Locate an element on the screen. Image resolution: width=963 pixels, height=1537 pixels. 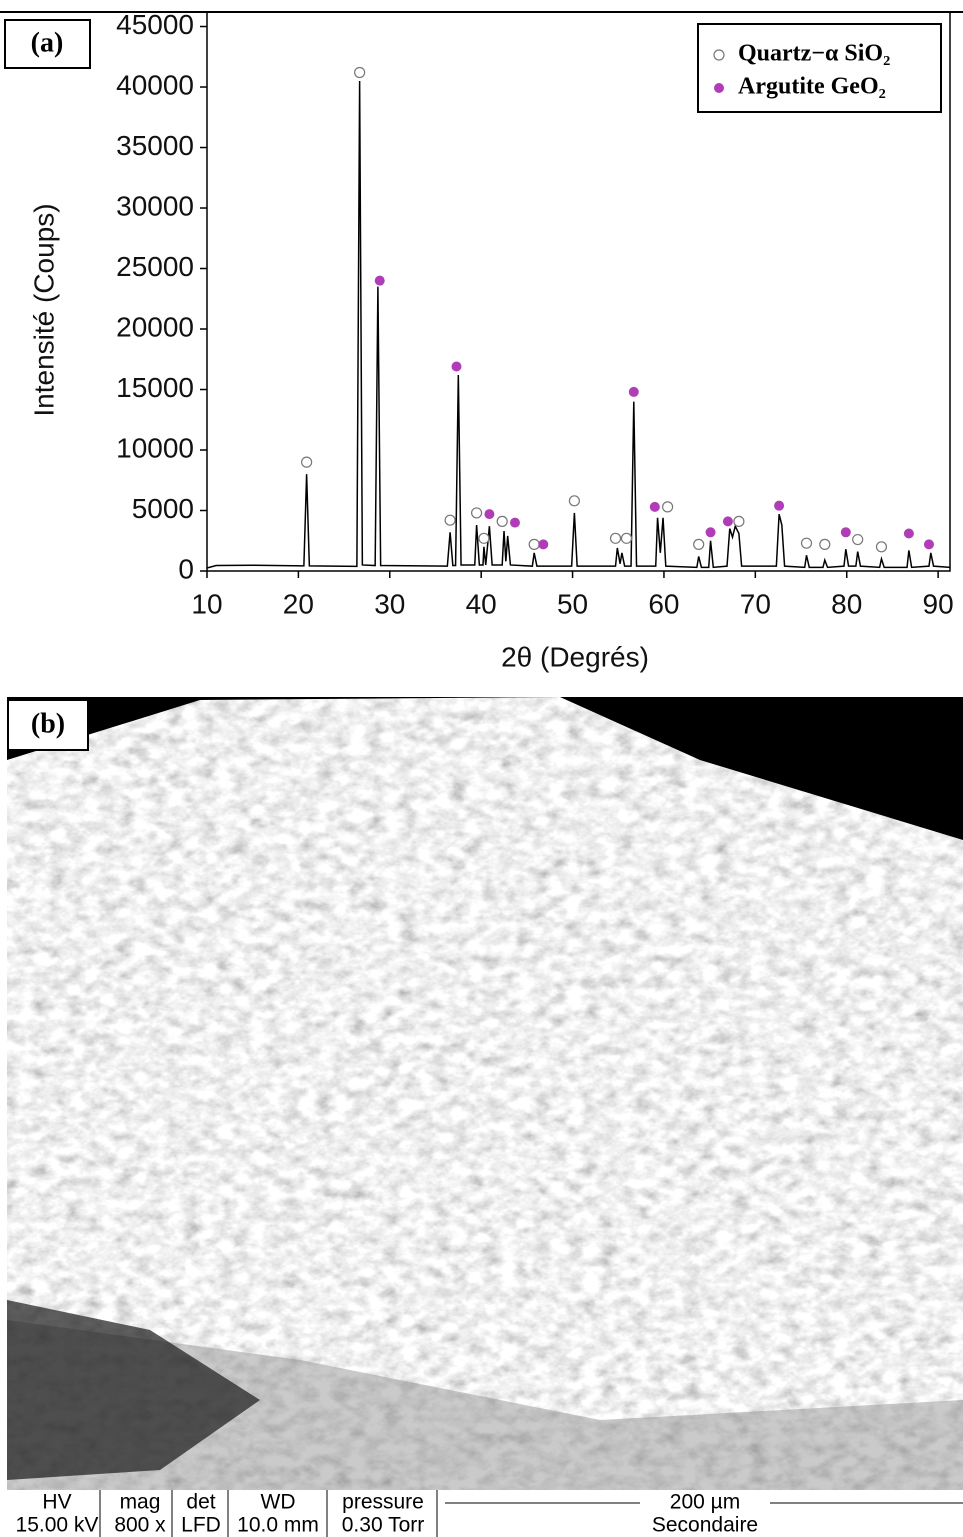
scale-label: 200 µm is located at coordinates (705, 1502).